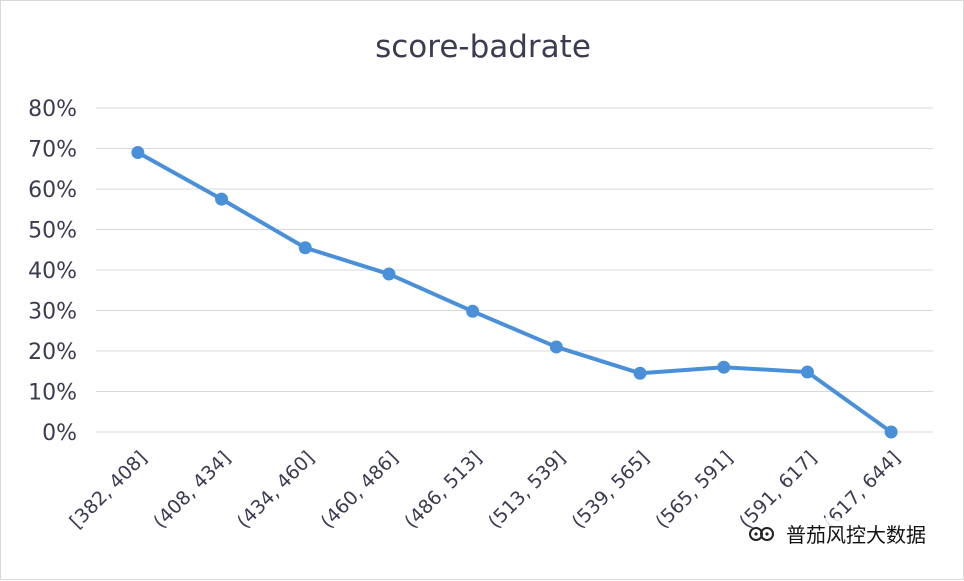 This screenshot has width=964, height=581. What do you see at coordinates (694, 490) in the screenshot?
I see `x-tick-label: (565, 591]` at bounding box center [694, 490].